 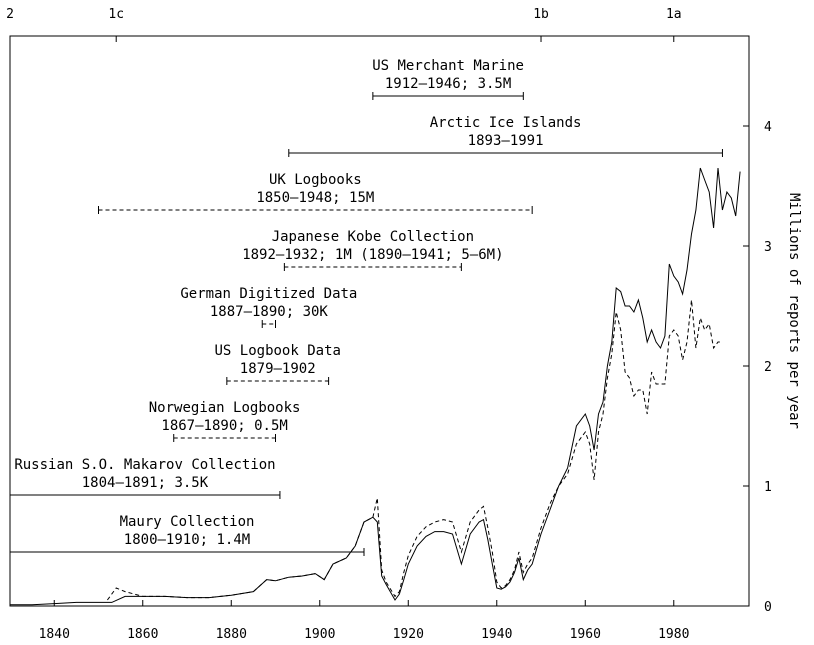 I want to click on collection-range: US Merchant Marine 1912–1946; 3.5M, so click(x=448, y=79).